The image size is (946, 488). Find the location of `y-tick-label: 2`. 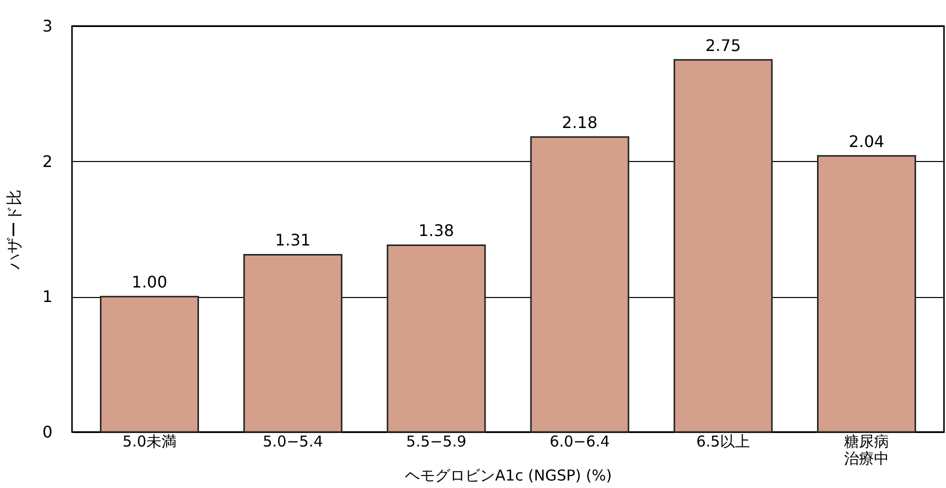

y-tick-label: 2 is located at coordinates (47, 161).